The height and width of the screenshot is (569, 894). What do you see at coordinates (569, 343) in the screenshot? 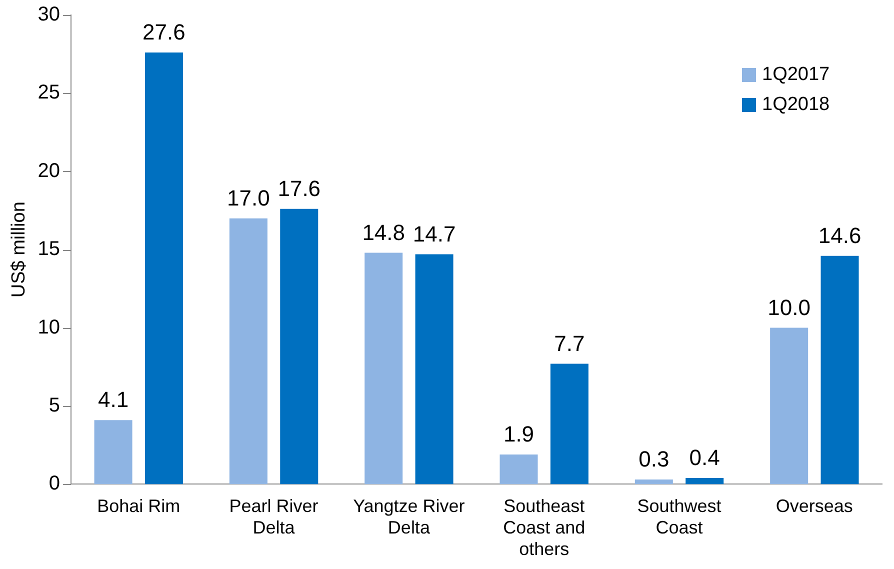
I see `data-label: 7.7` at bounding box center [569, 343].